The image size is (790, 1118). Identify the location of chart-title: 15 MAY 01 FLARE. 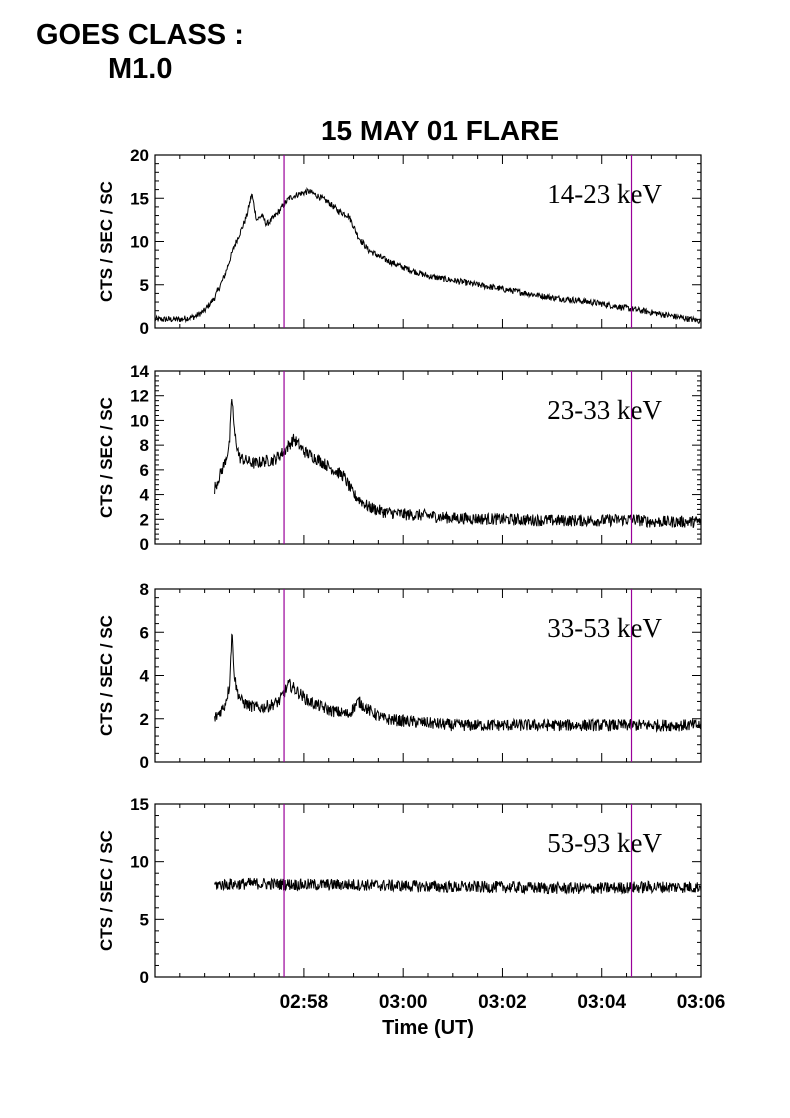
(440, 130).